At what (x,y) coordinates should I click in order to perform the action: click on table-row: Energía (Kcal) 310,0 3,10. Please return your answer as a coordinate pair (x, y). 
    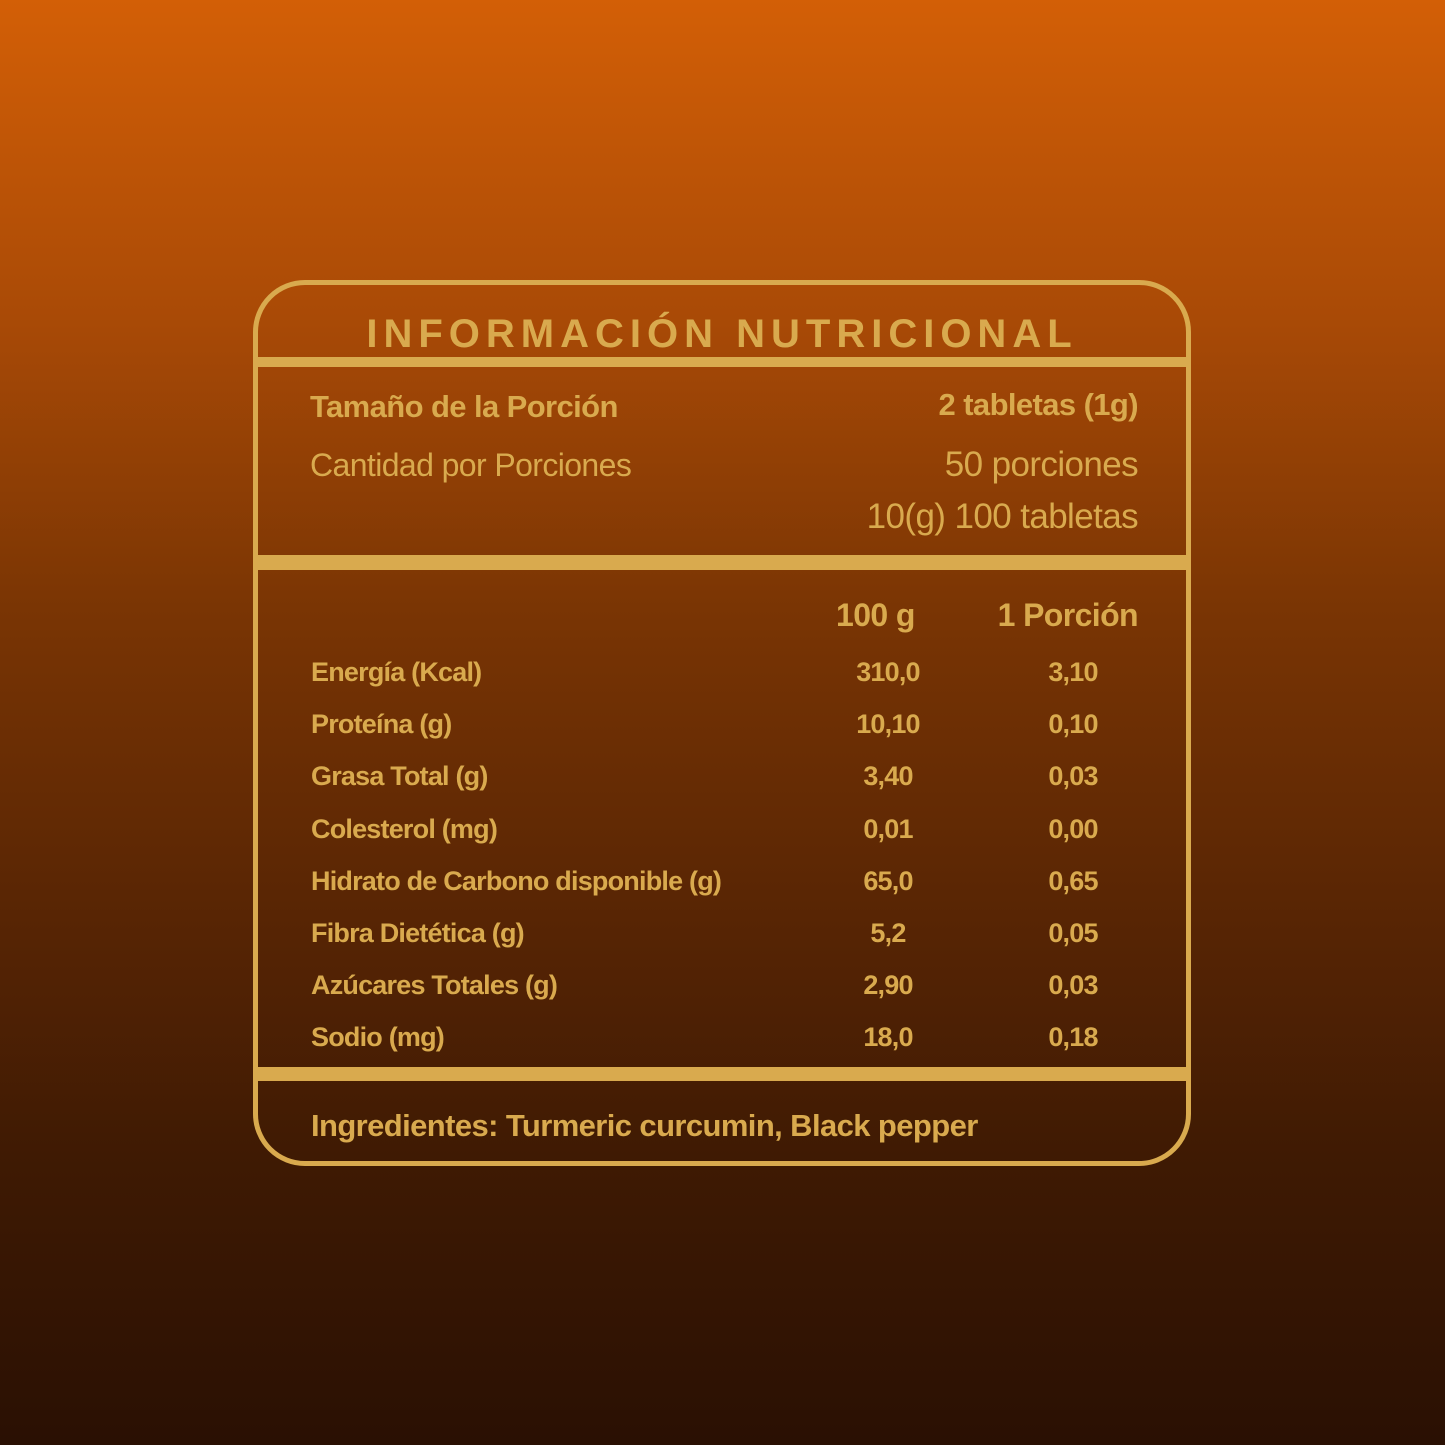
    Looking at the image, I should click on (722, 677).